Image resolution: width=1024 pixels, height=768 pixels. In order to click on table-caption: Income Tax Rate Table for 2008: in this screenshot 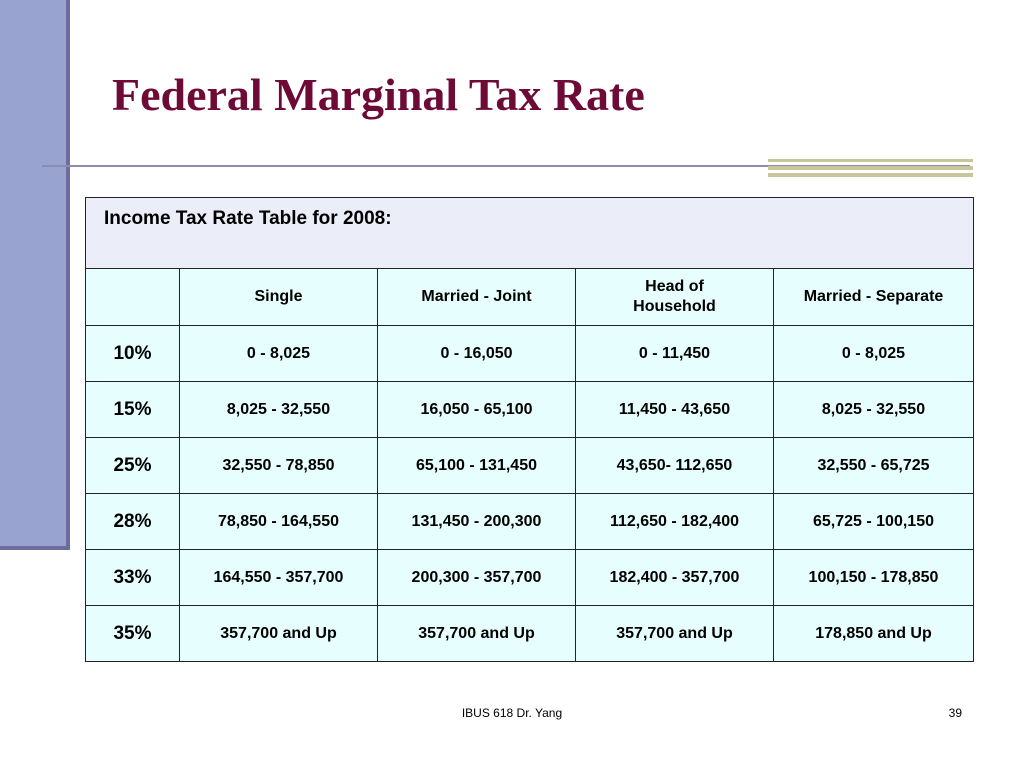, I will do `click(248, 218)`.